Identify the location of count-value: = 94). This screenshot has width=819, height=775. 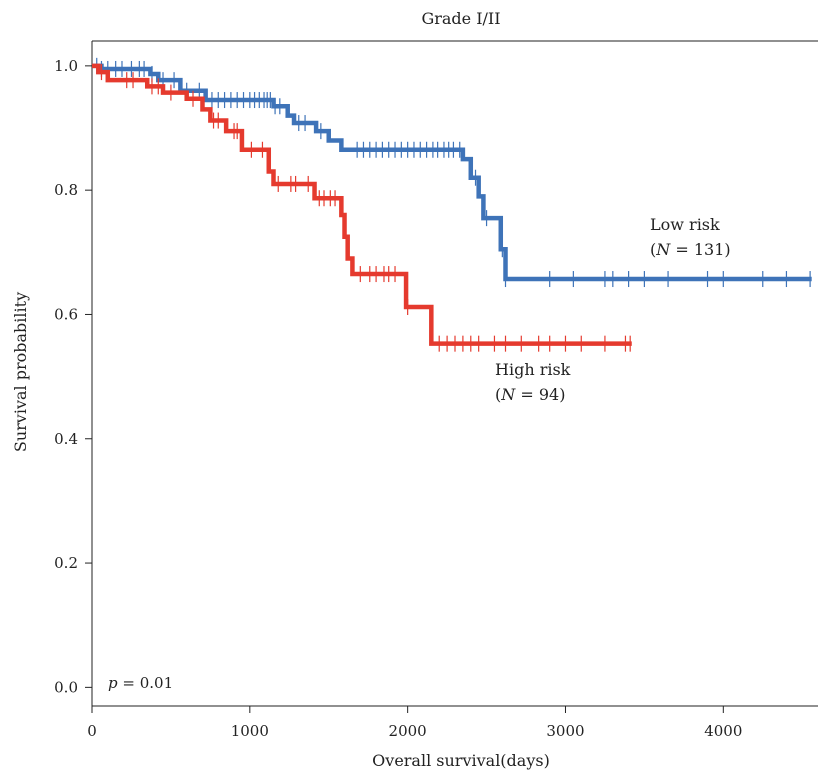
(540, 394).